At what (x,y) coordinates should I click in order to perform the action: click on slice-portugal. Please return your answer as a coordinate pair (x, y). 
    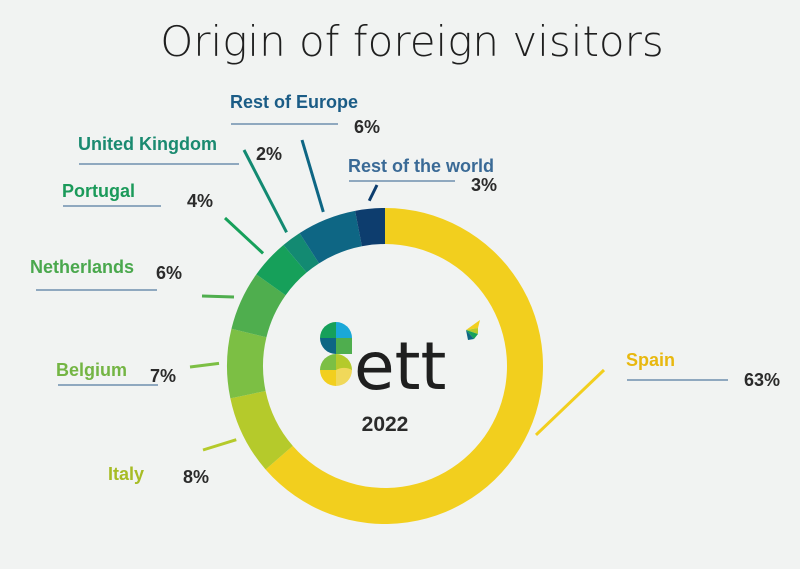
    Looking at the image, I should click on (281, 270).